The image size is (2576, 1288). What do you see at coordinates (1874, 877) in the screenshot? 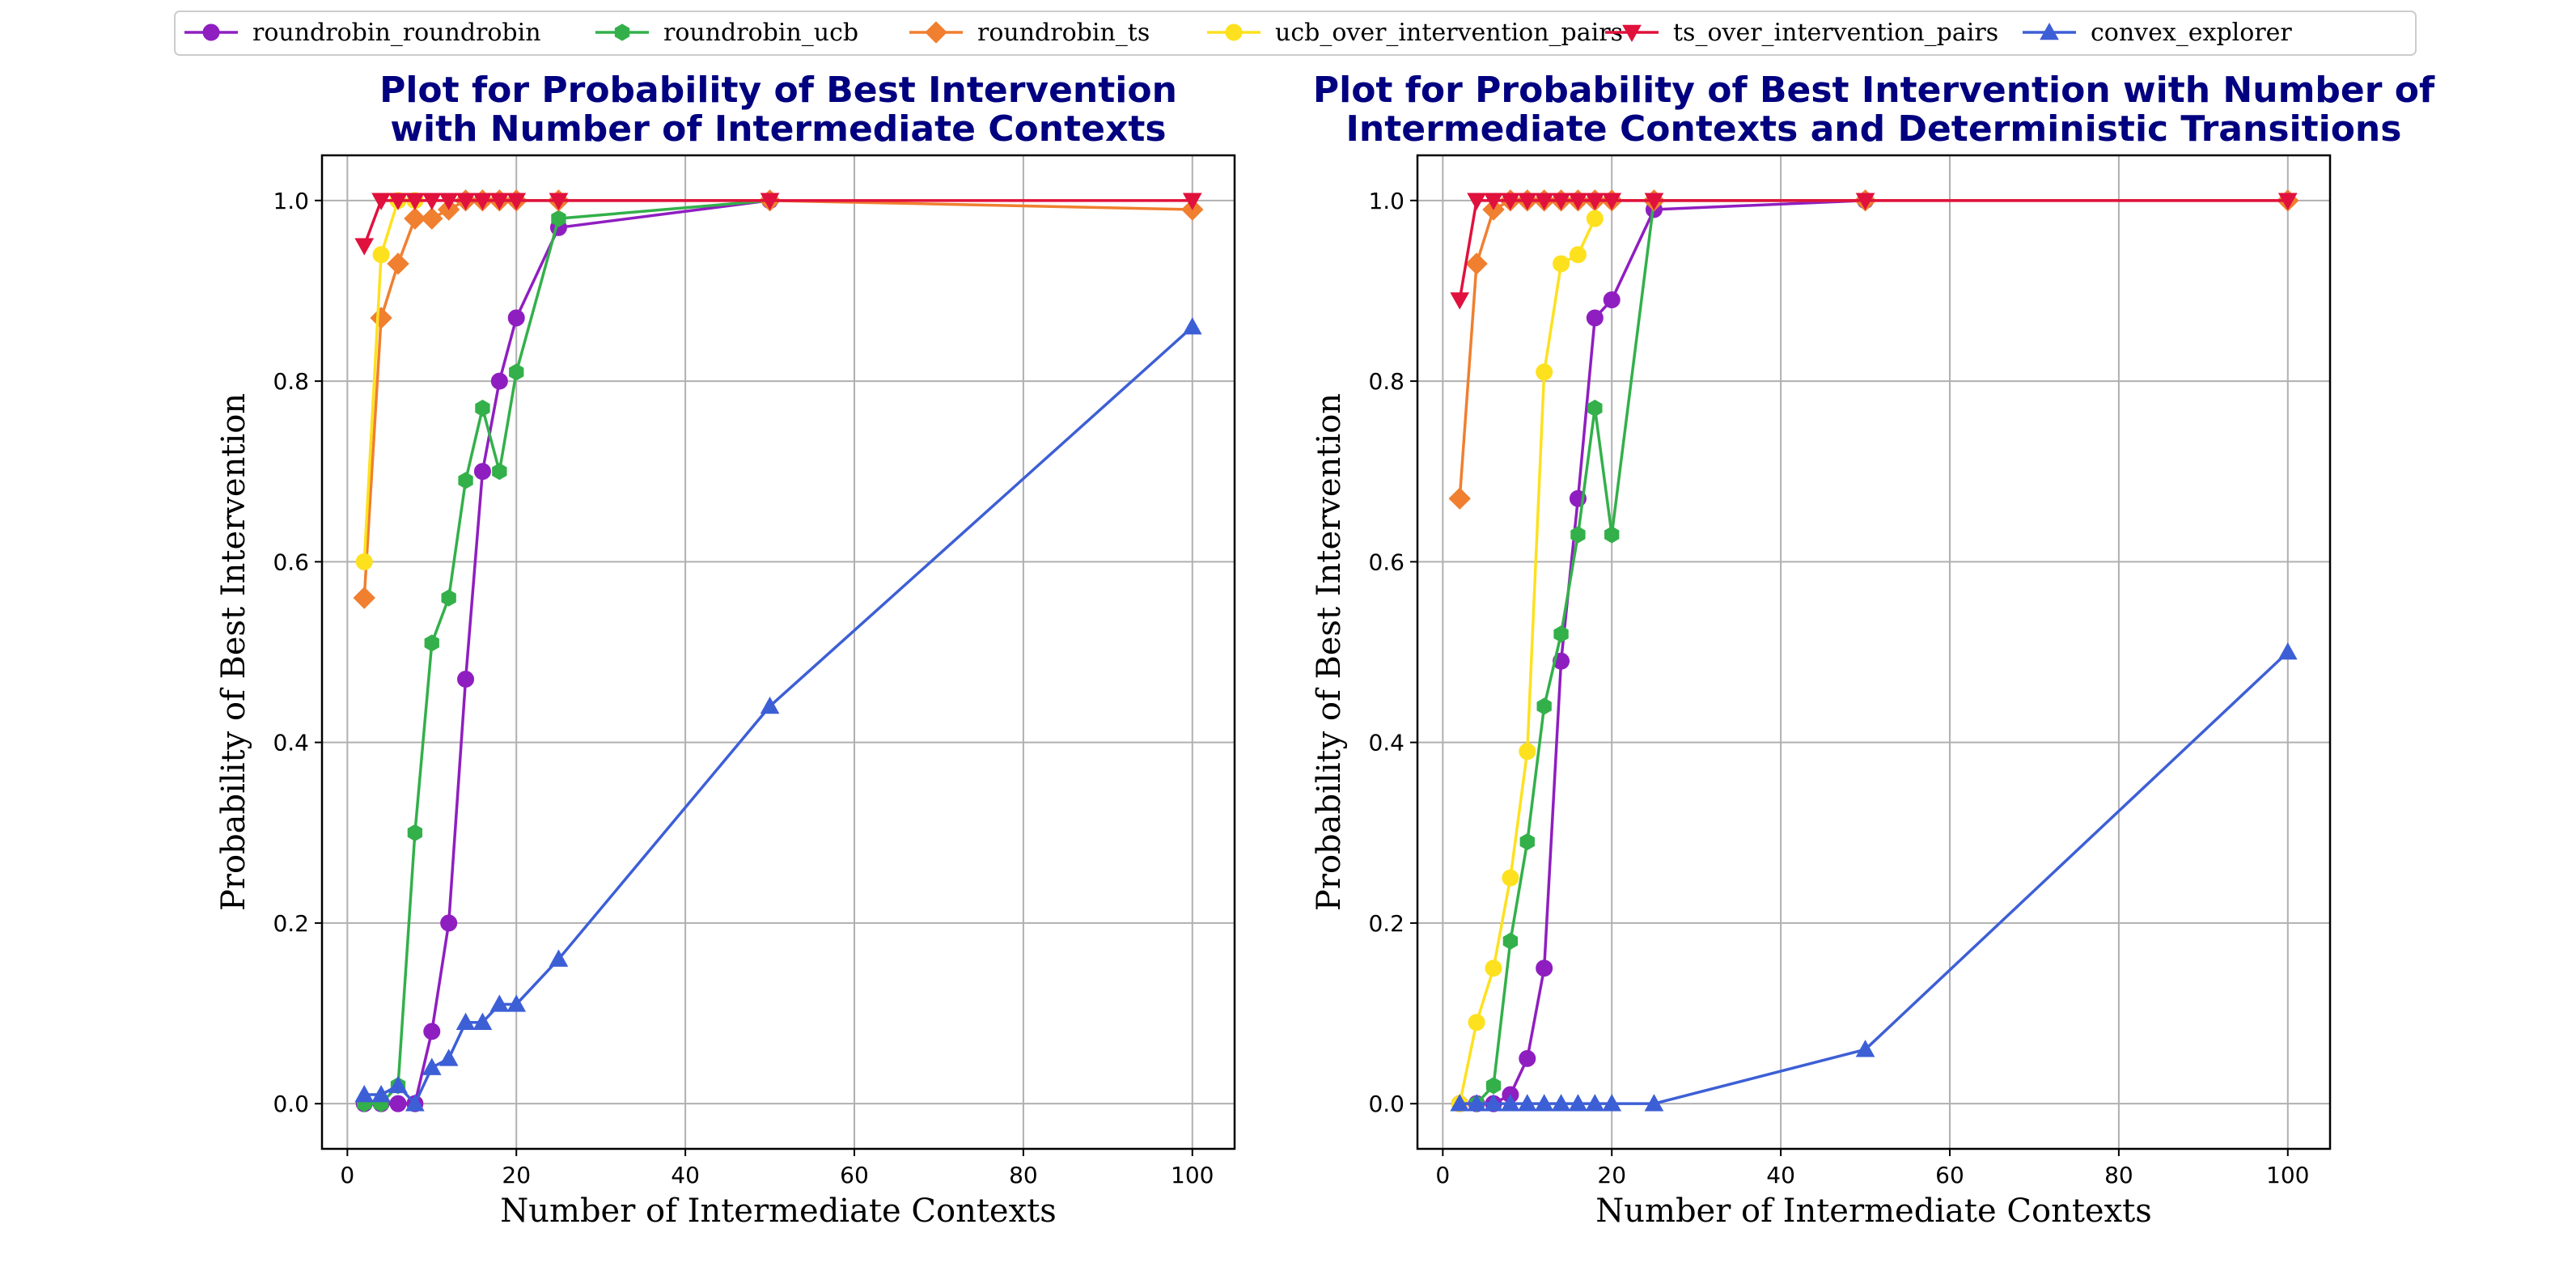
I see `series-line-convex-explorer` at bounding box center [1874, 877].